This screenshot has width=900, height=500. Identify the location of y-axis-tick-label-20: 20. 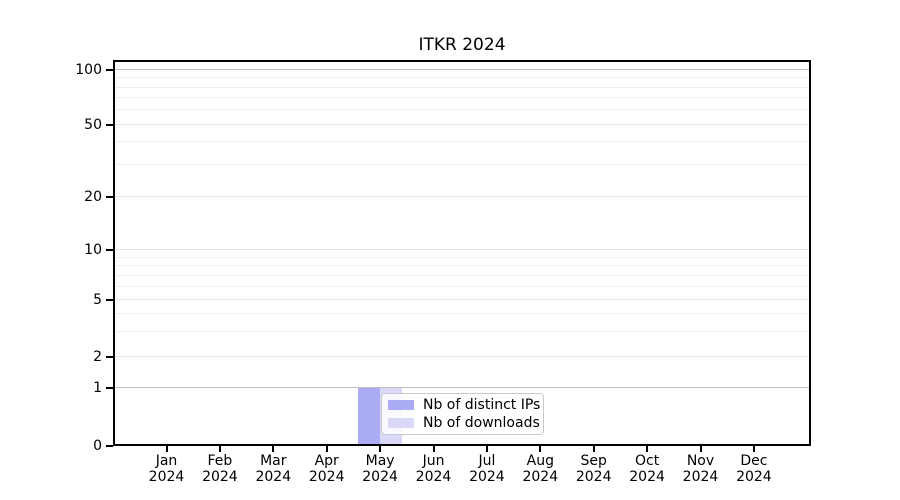
(93, 197).